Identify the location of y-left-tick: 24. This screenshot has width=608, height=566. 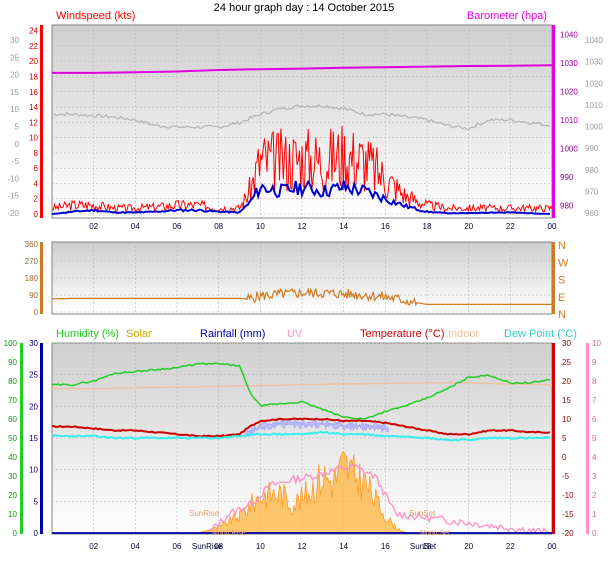
(33, 31).